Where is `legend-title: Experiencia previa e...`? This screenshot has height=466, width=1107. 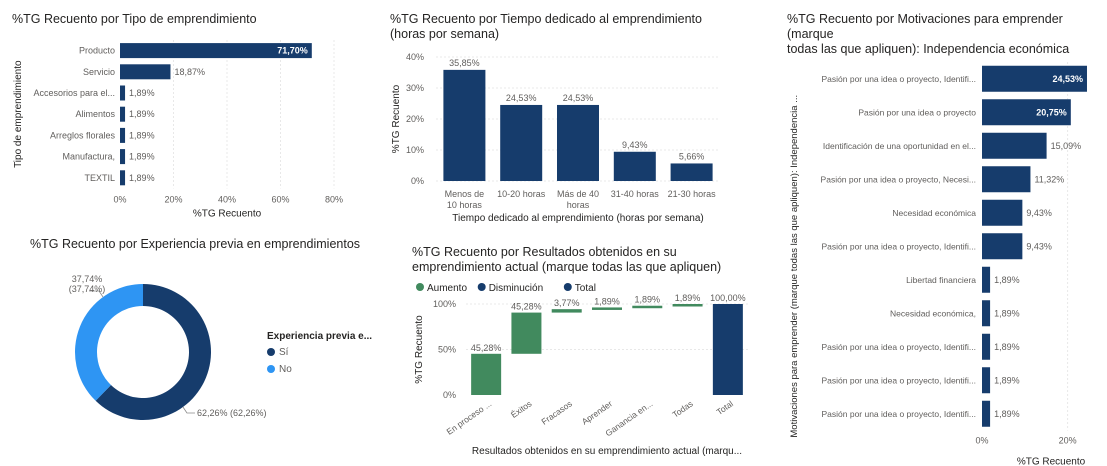
legend-title: Experiencia previa e... is located at coordinates (319, 336).